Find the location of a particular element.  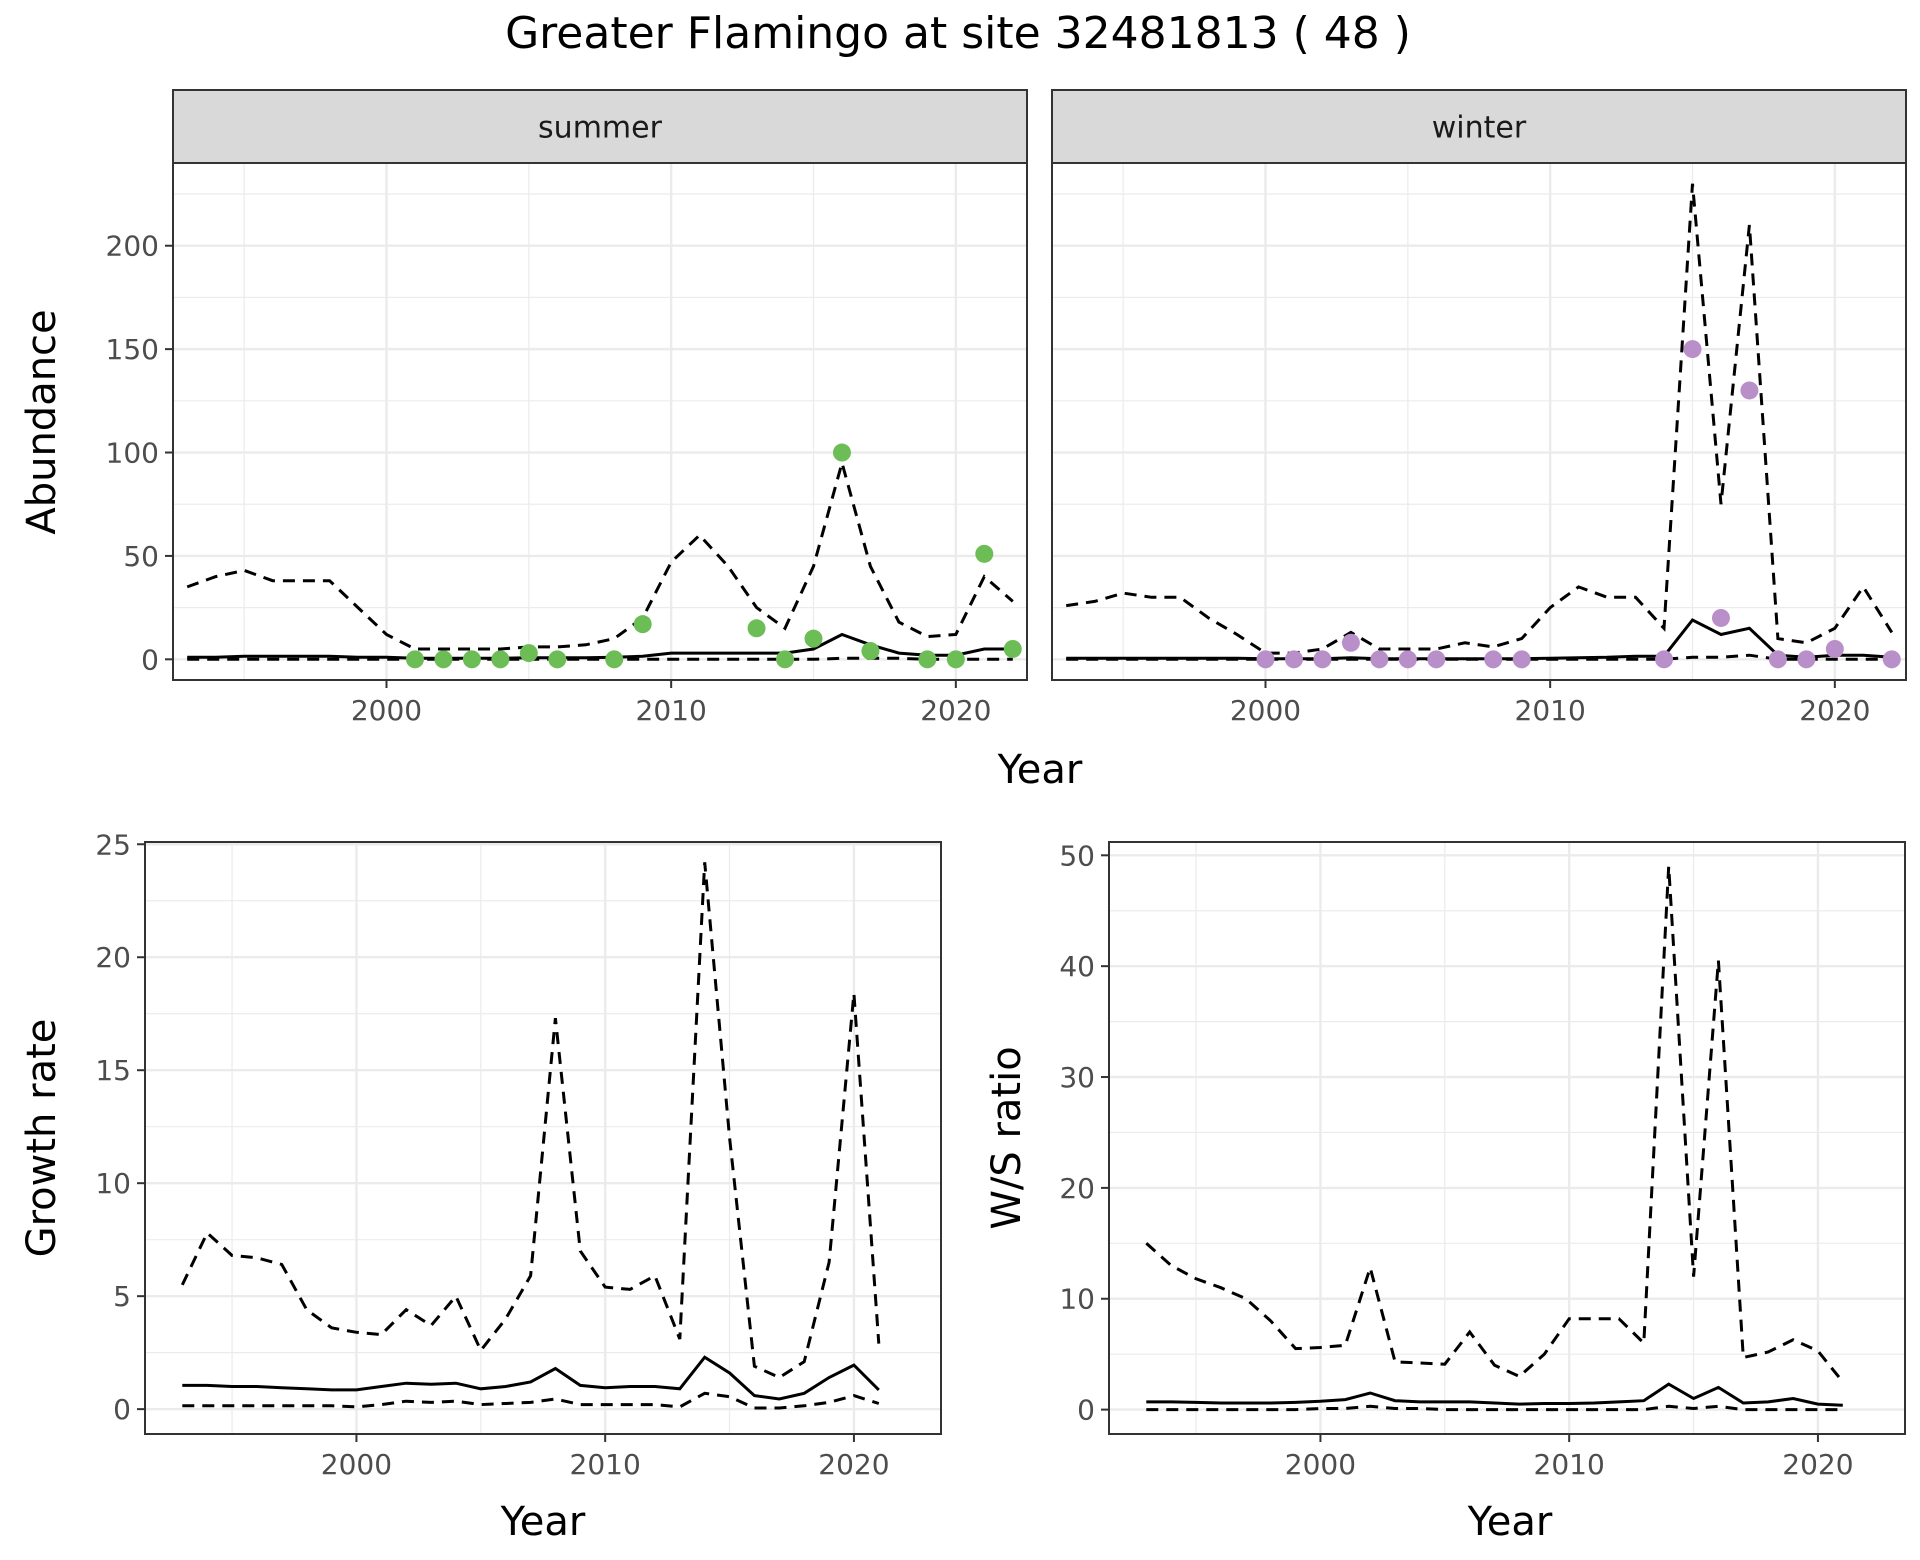

y-tick-label: 5 is located at coordinates (122, 1296).